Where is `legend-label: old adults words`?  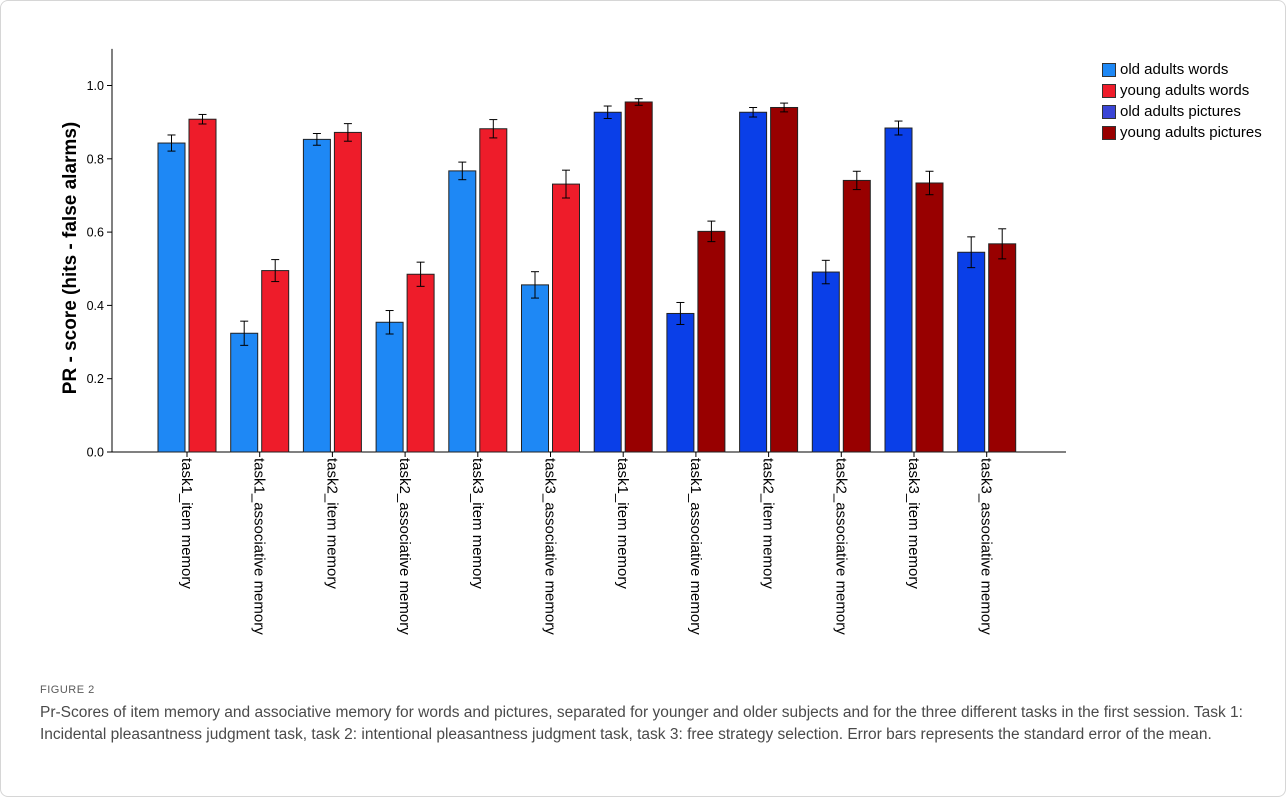 legend-label: old adults words is located at coordinates (1174, 69).